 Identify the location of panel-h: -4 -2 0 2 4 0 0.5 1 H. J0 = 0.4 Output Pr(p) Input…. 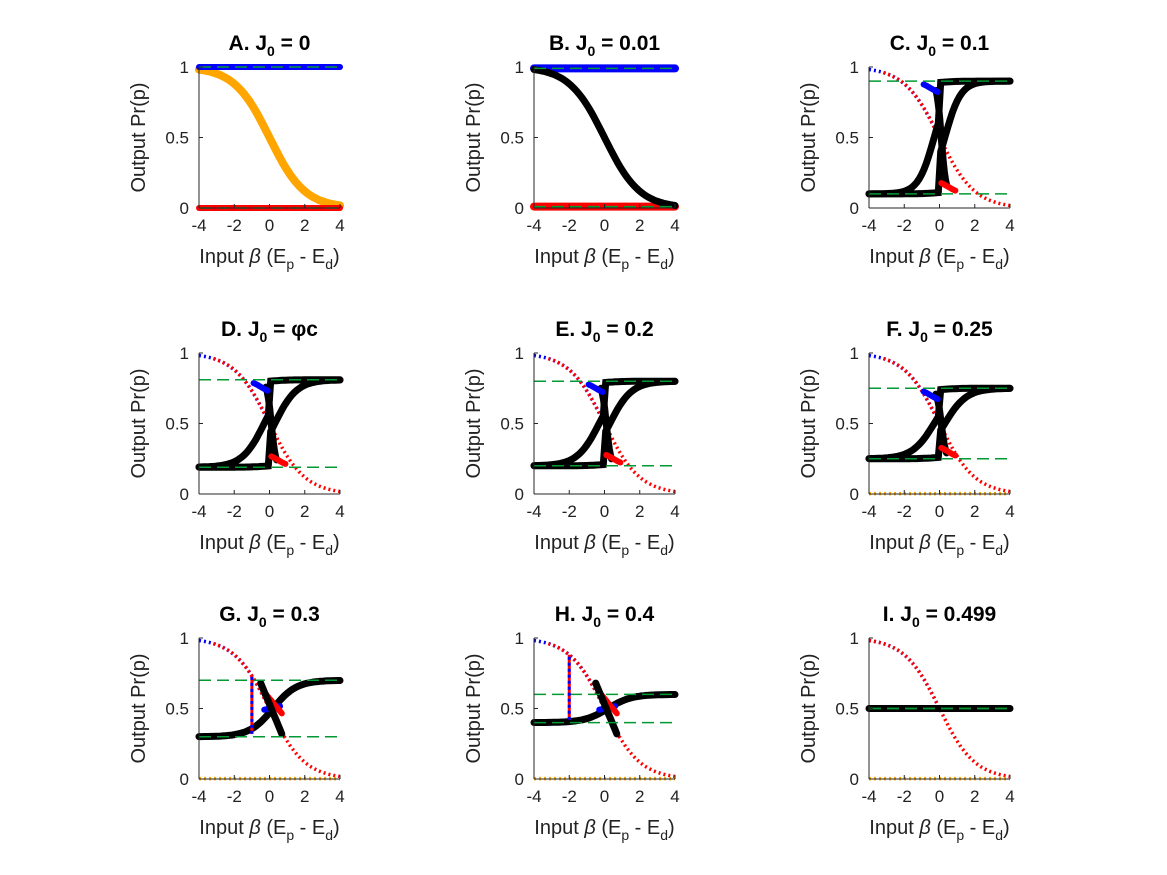
(571, 723).